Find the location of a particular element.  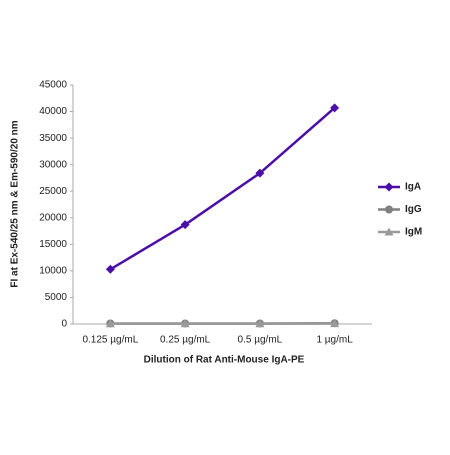

x-tick-label: 0.25 µg/mL is located at coordinates (185, 340).